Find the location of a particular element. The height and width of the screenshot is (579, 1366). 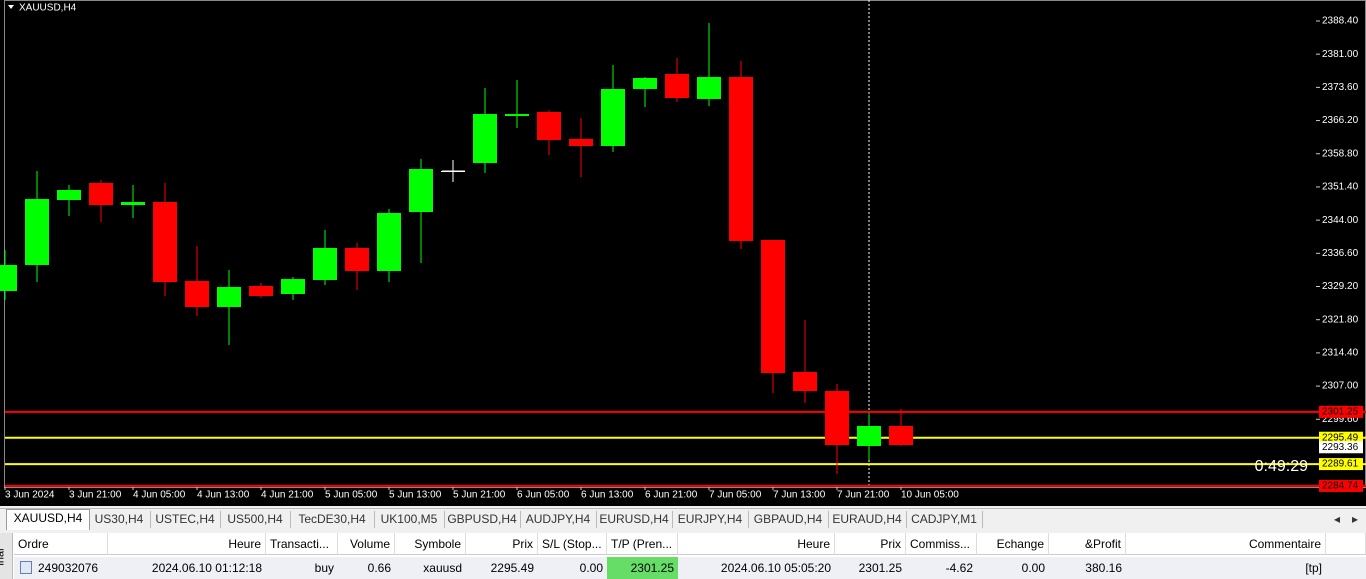

tab: XAUUSD,H4 is located at coordinates (48, 519).